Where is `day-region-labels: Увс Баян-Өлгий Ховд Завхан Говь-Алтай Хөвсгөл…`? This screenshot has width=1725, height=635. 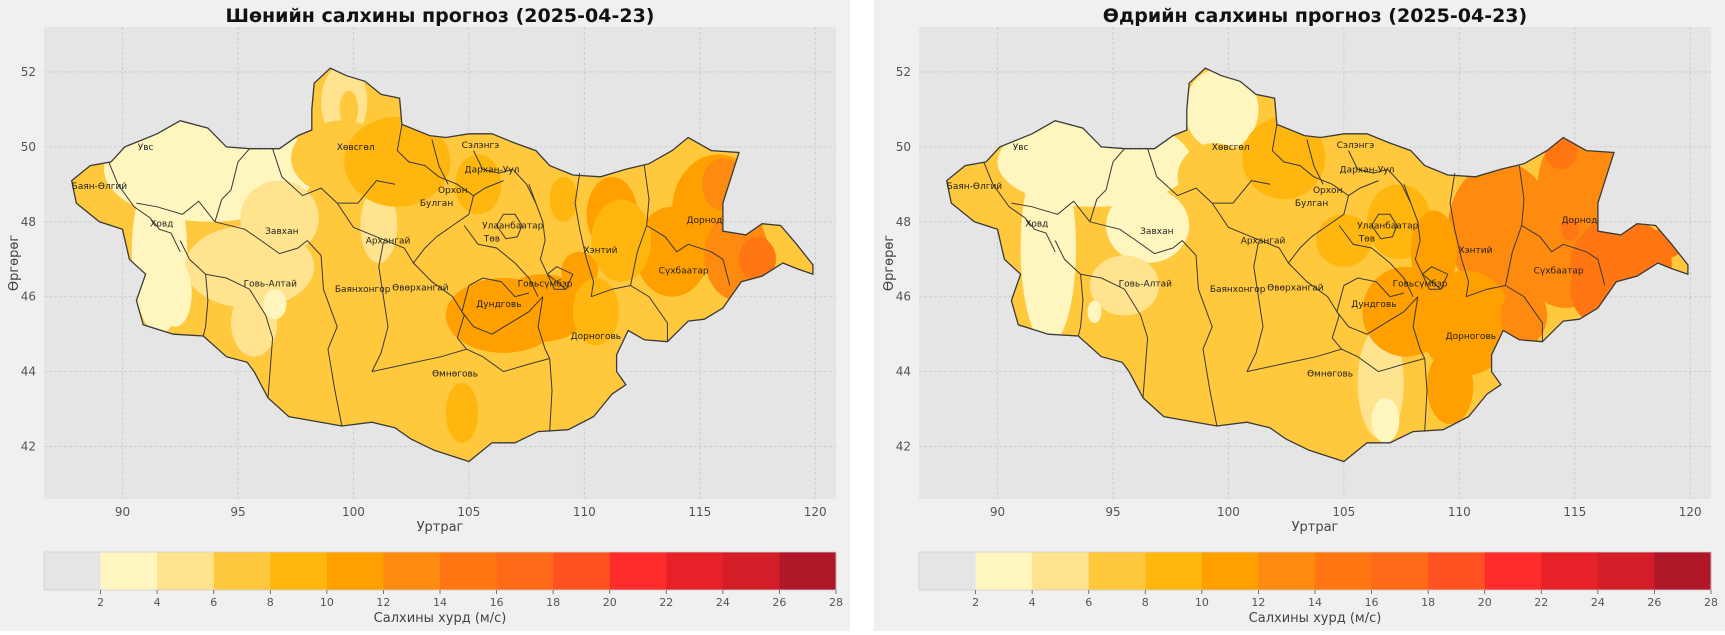 day-region-labels: Увс Баян-Өлгий Ховд Завхан Говь-Алтай Хөвсгөл… is located at coordinates (1272, 260).